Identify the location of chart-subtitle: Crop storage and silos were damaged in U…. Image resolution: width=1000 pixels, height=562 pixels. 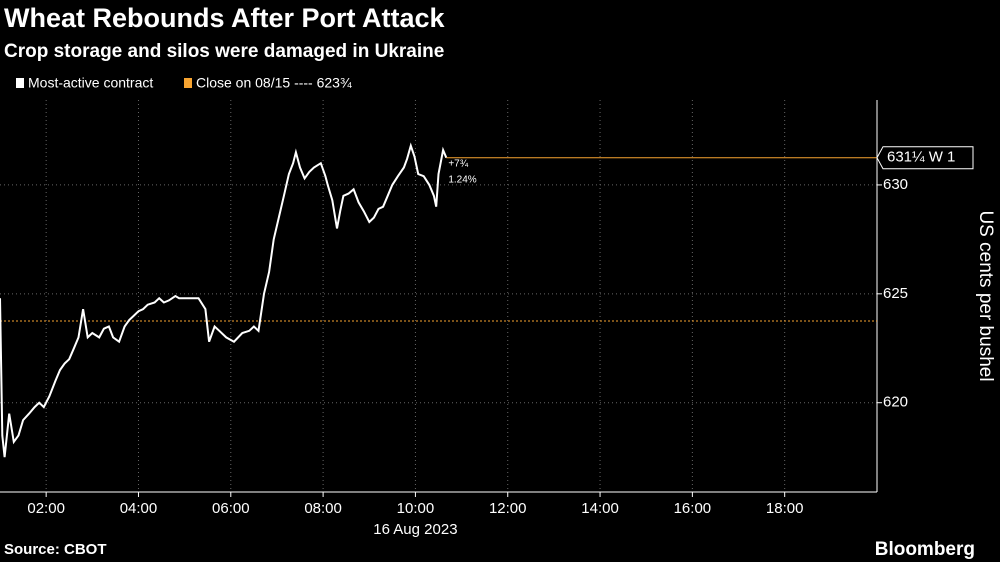
(224, 51).